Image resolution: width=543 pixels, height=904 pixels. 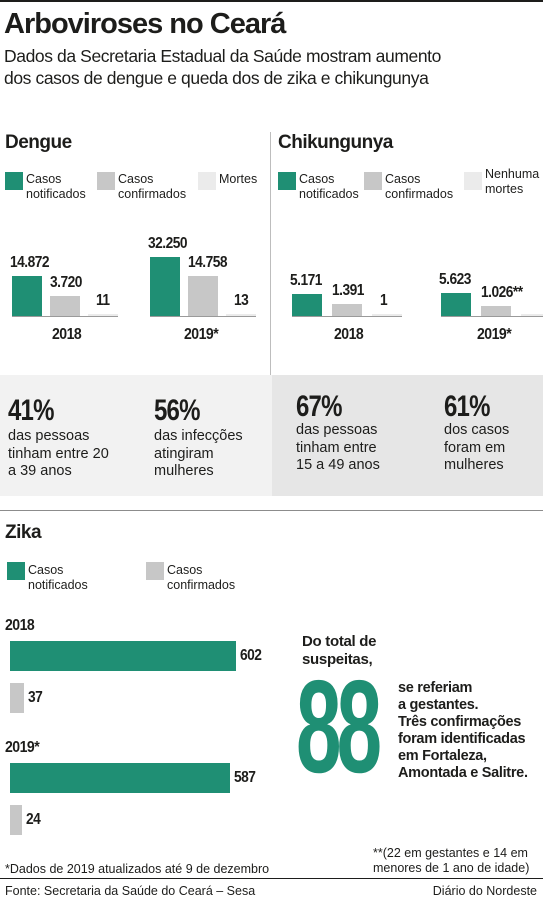 I want to click on chik-baseline-2019, so click(x=492, y=316).